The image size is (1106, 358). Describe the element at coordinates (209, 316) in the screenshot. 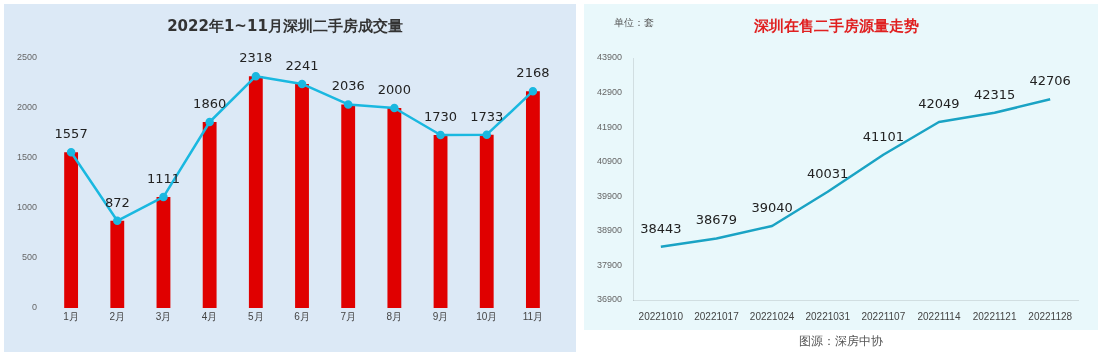

I see `x-tick-label: 4月` at that location.